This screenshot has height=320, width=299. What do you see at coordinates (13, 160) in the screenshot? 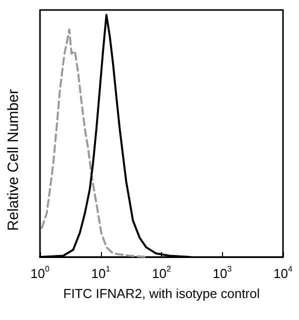
I see `y-axis-title: Relative Cell Number` at bounding box center [13, 160].